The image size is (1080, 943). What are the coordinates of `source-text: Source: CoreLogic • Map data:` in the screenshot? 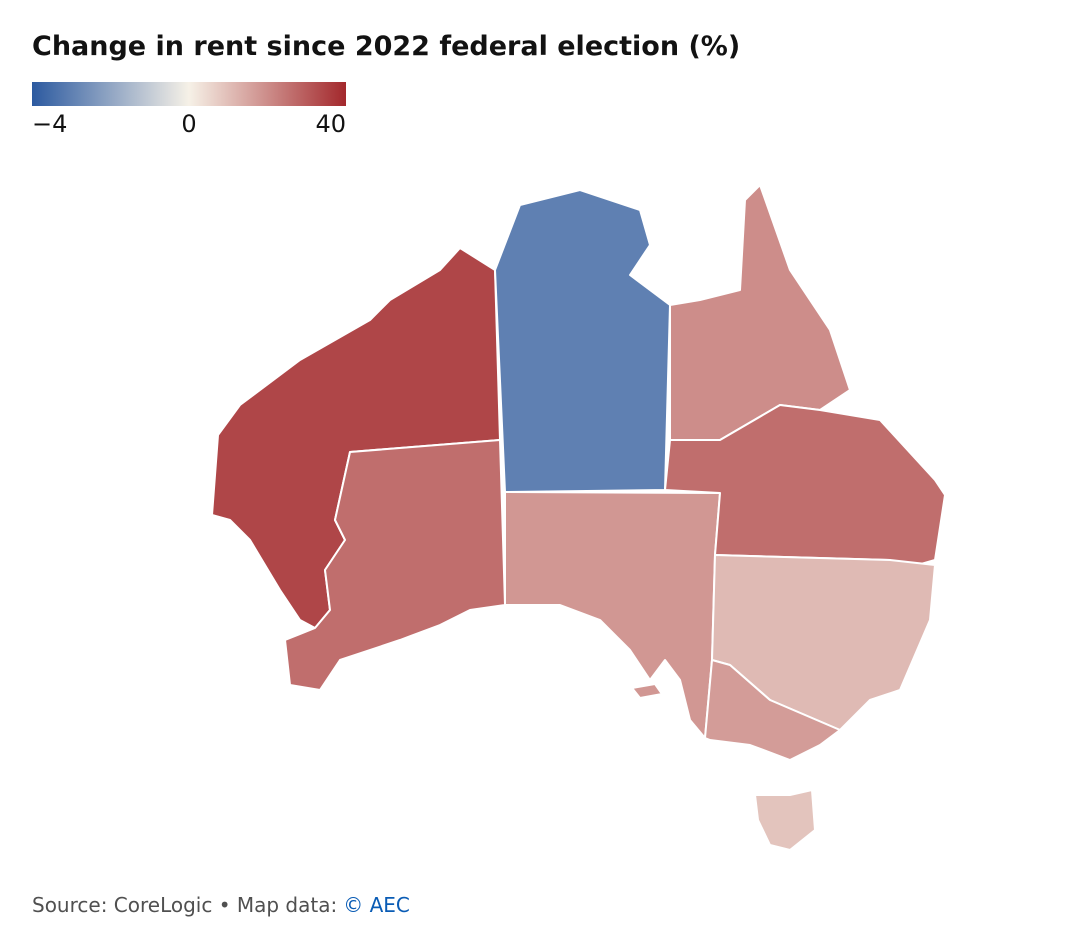 It's located at (185, 905).